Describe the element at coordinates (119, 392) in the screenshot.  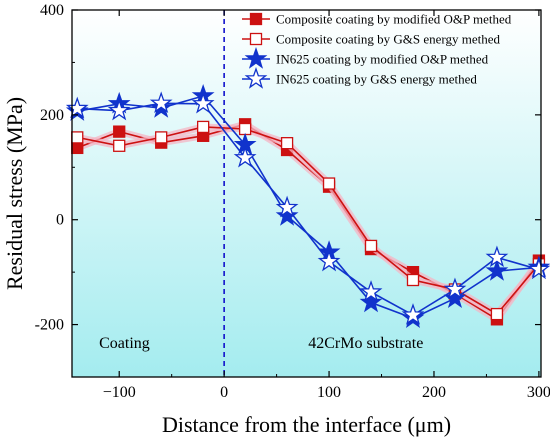
I see `x-tick-label: −100` at that location.